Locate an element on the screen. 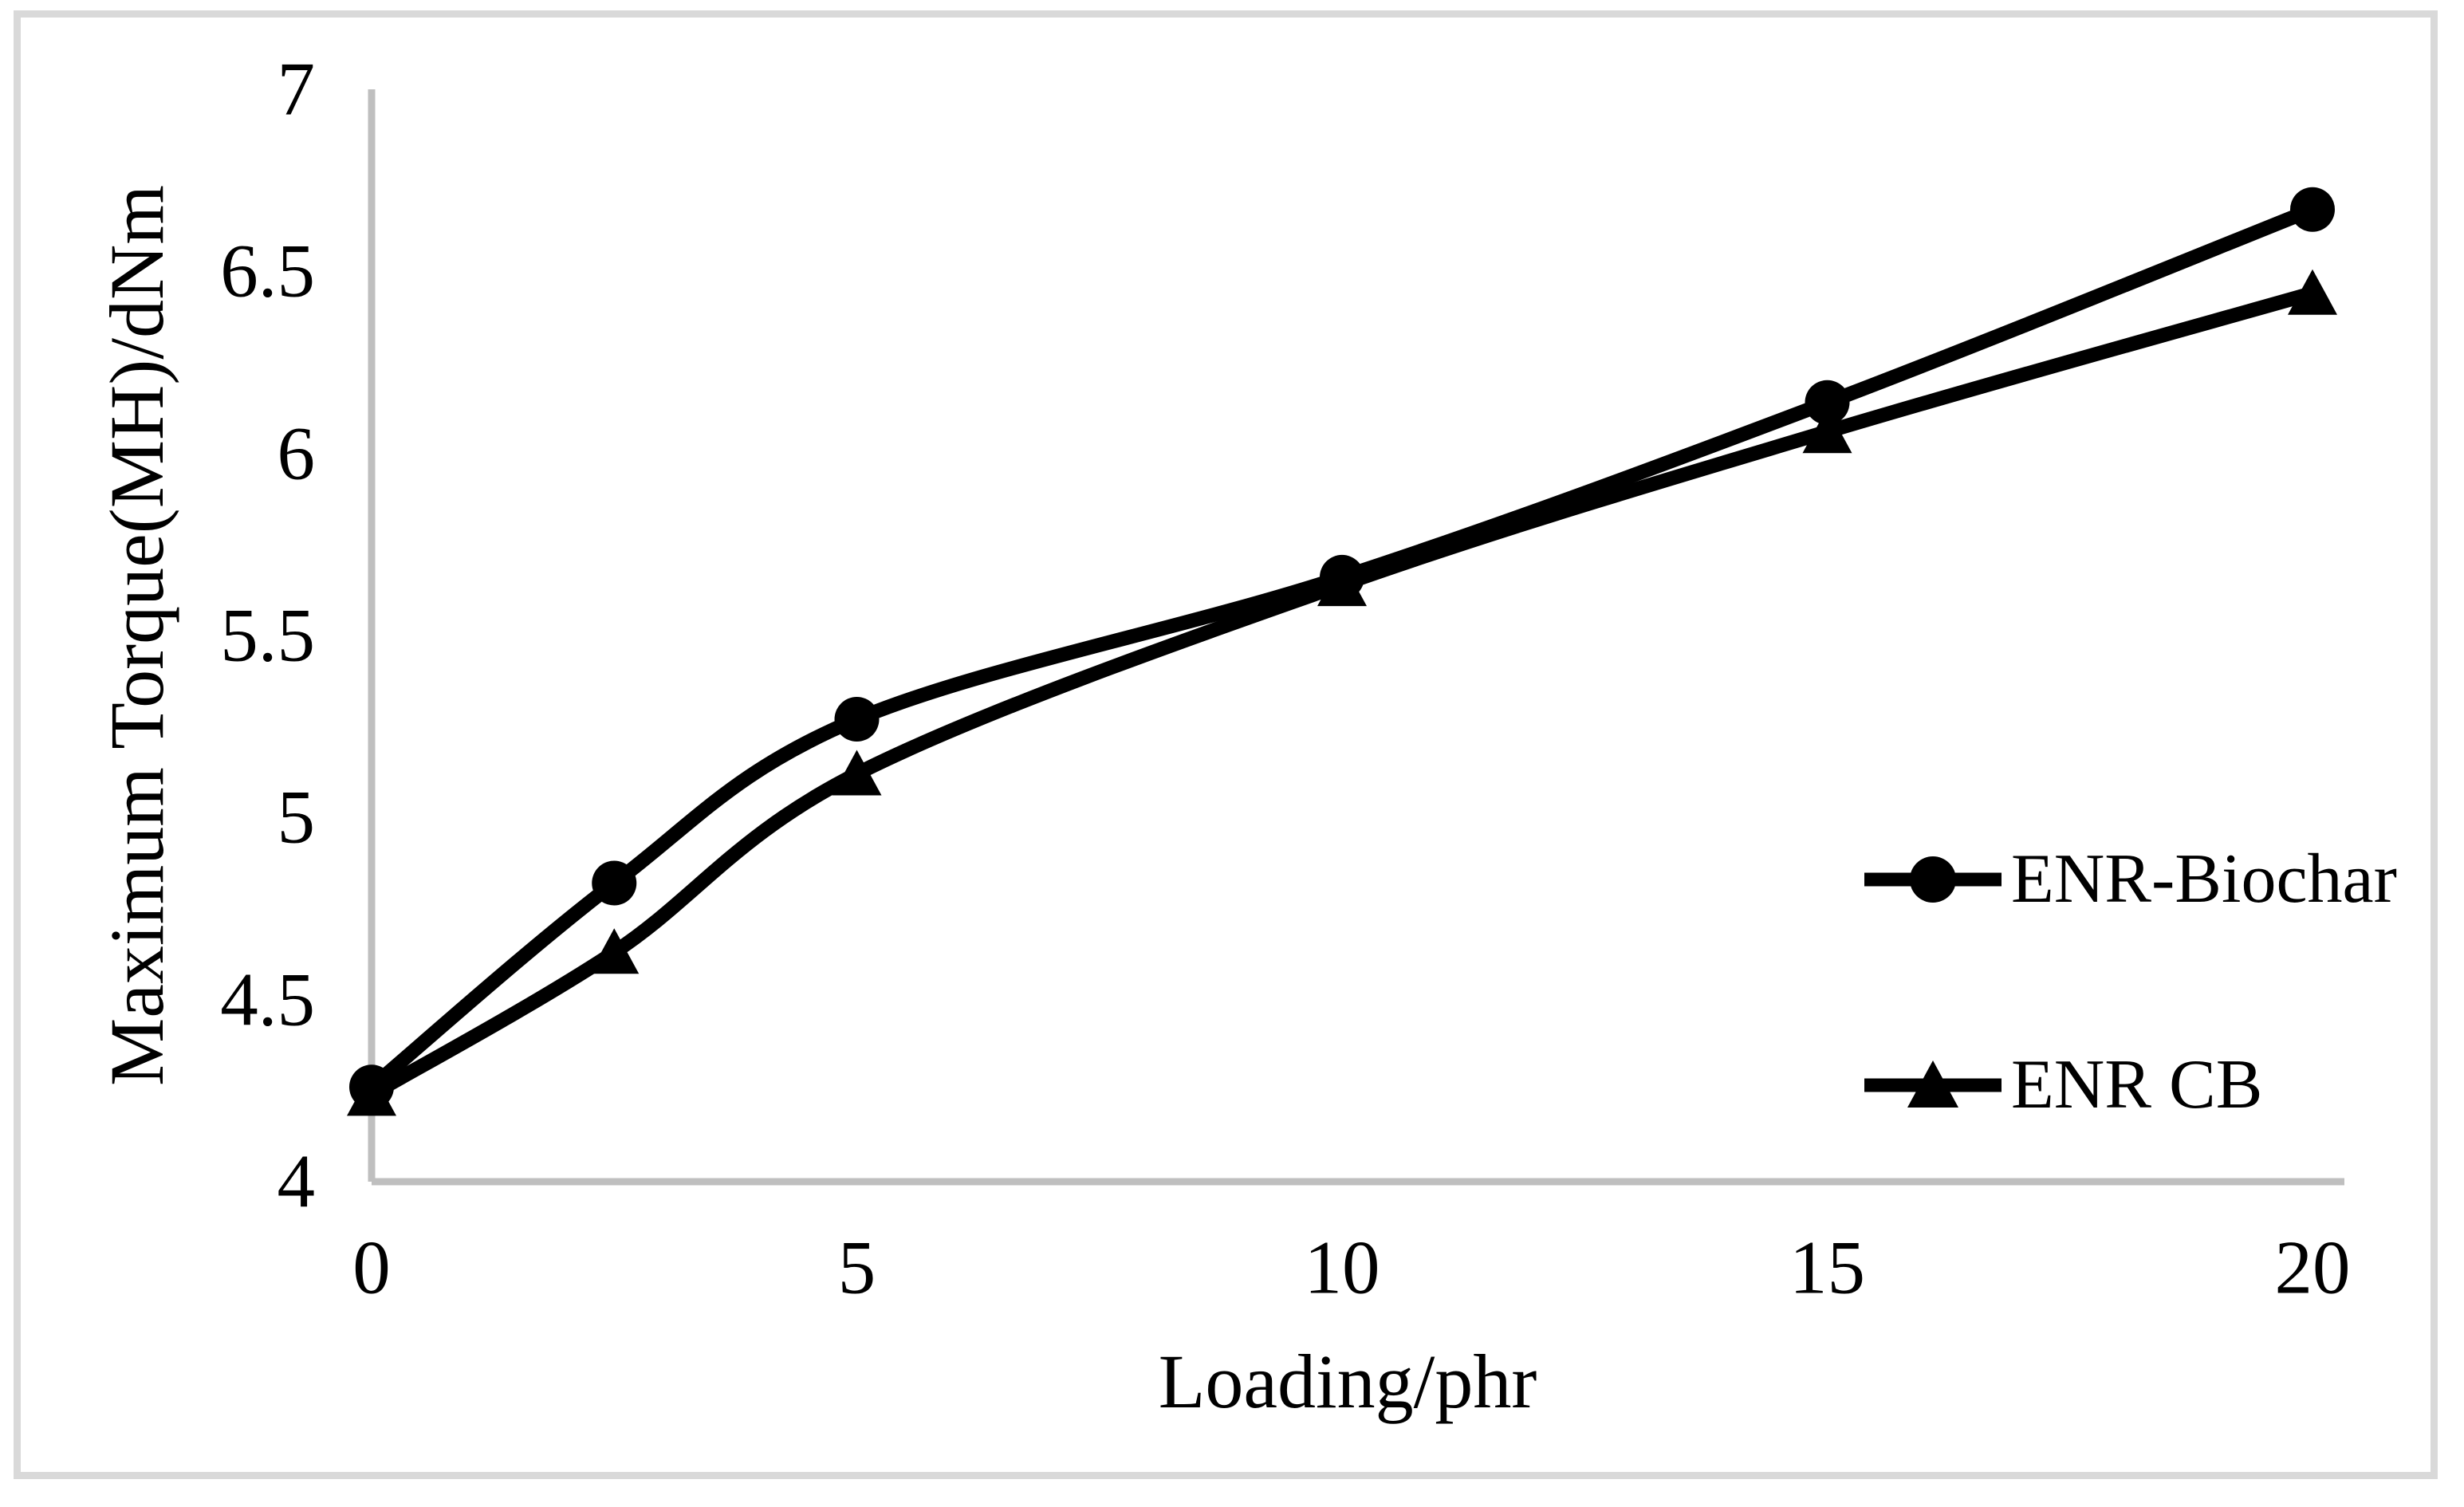 The width and height of the screenshot is (2464, 1507). y-tick-label: 5.5 is located at coordinates (267, 635).